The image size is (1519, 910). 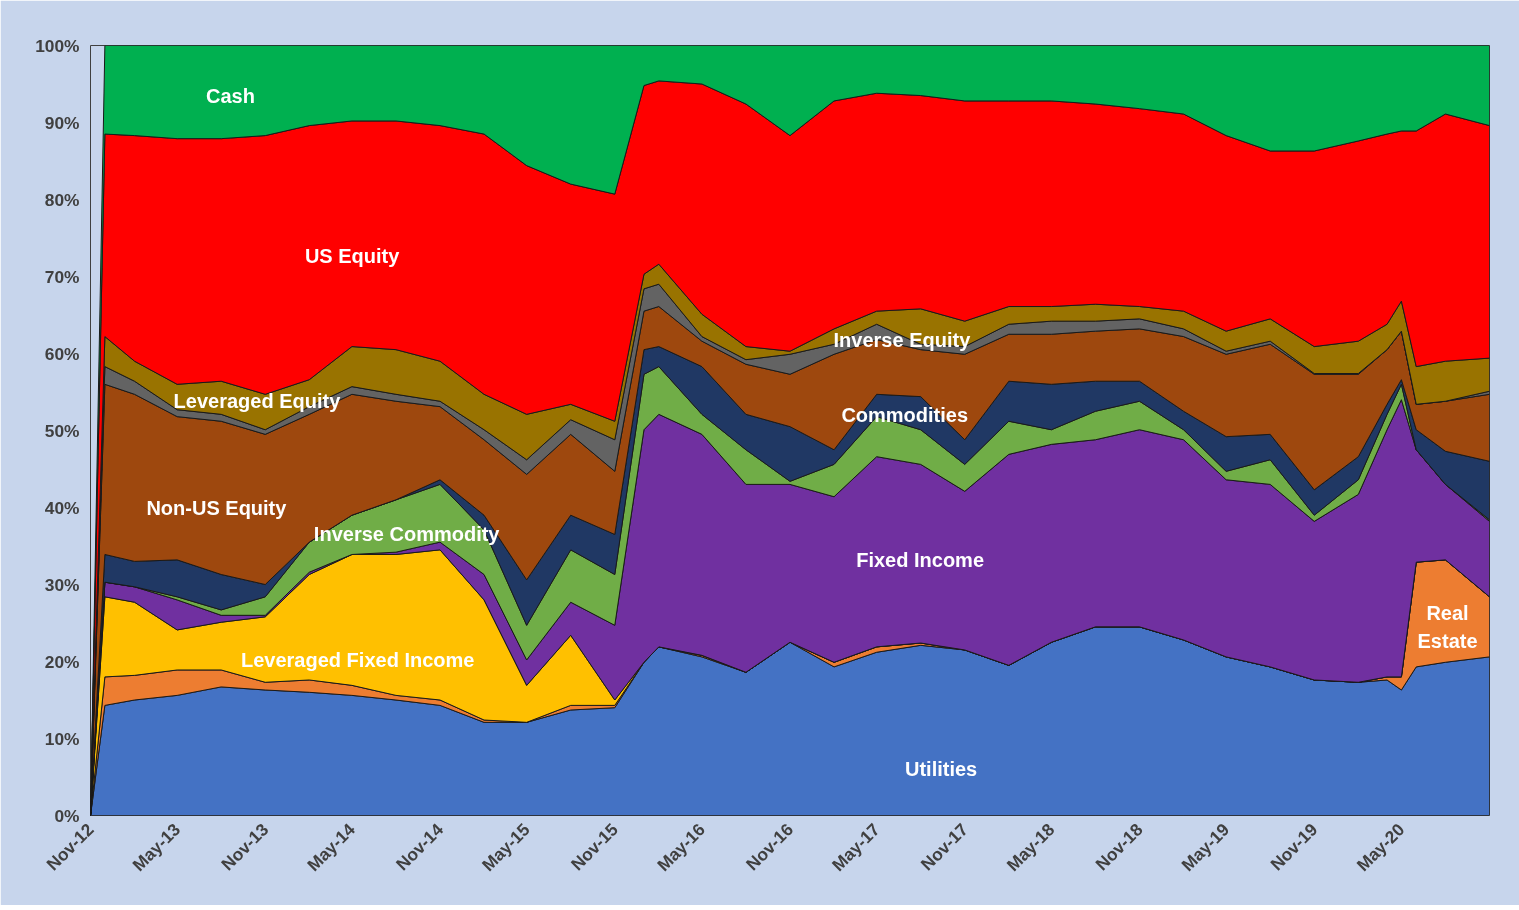 What do you see at coordinates (217, 507) in the screenshot?
I see `series-label: Non-US Equity` at bounding box center [217, 507].